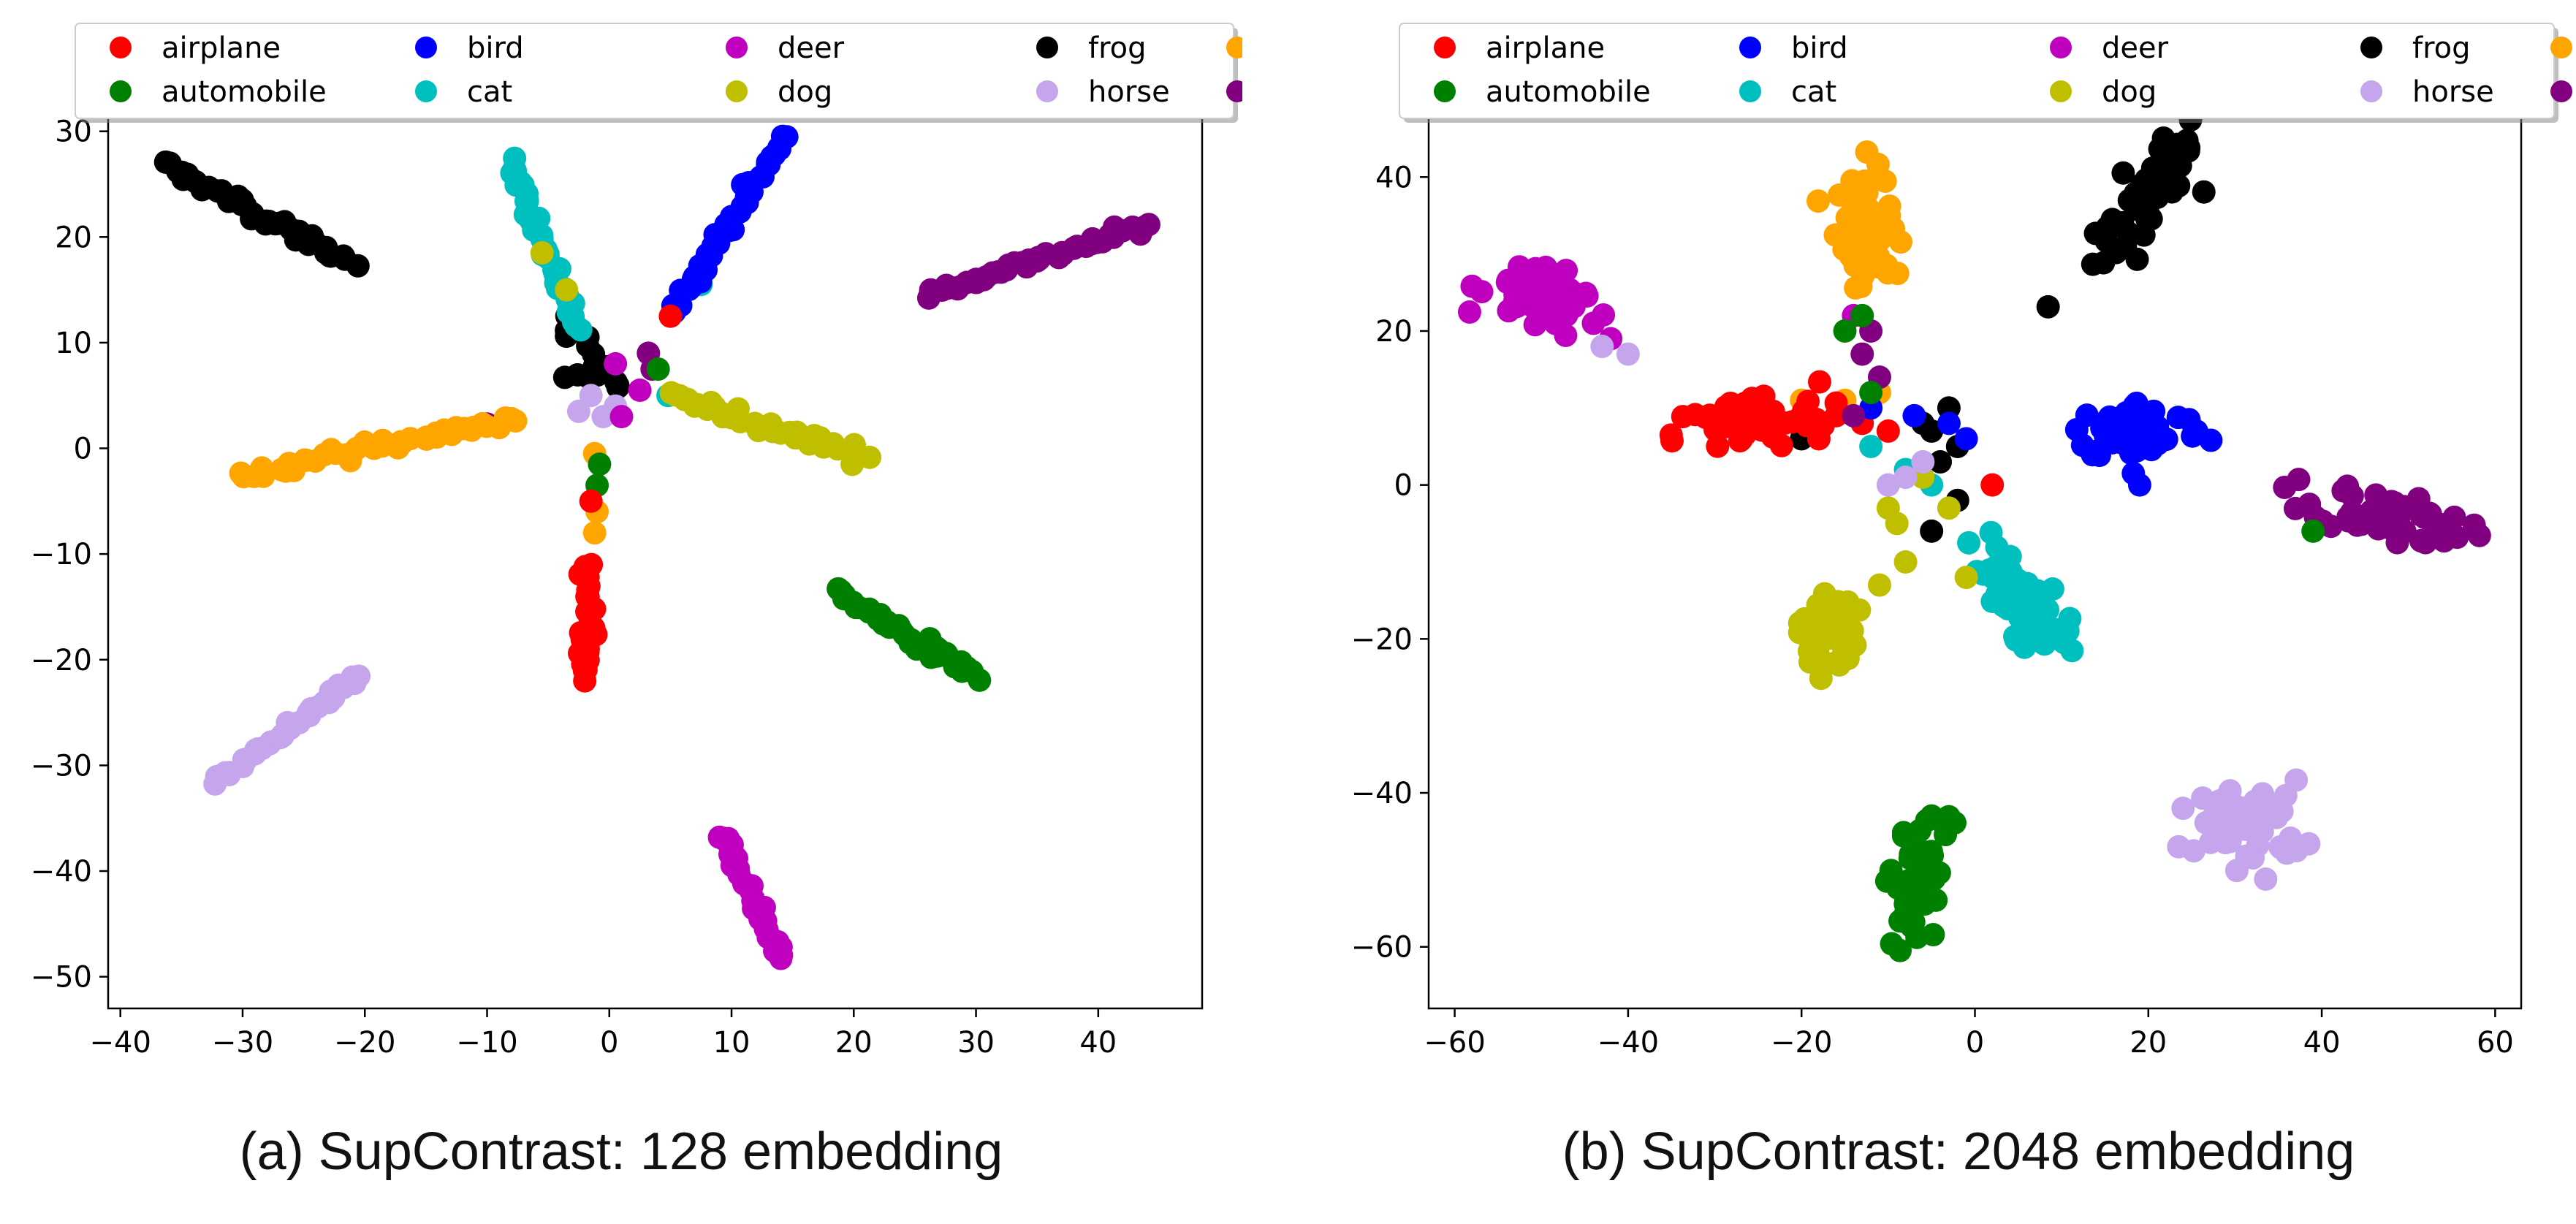  Describe the element at coordinates (1445, 47) in the screenshot. I see `legend-marker-airplane` at that location.